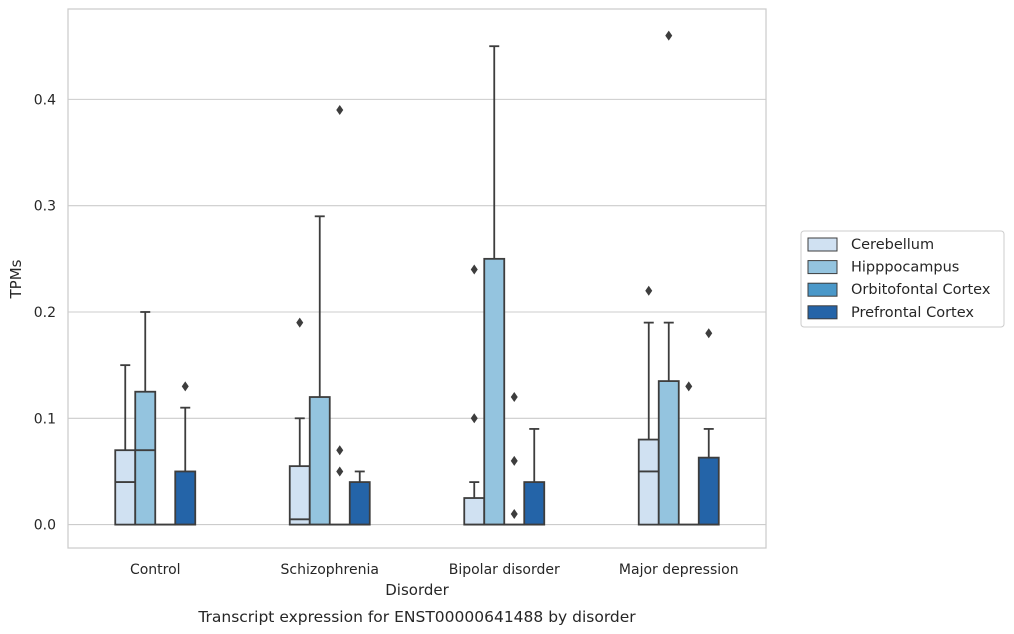 The height and width of the screenshot is (634, 1014). I want to click on y-axis-label: TPMs, so click(16, 279).